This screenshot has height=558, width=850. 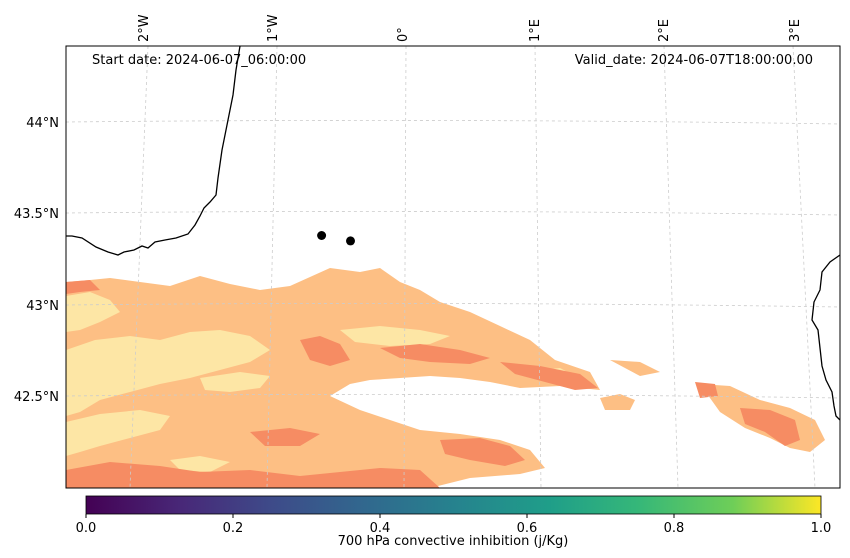 What do you see at coordinates (403, 34) in the screenshot?
I see `lon-label: 0°` at bounding box center [403, 34].